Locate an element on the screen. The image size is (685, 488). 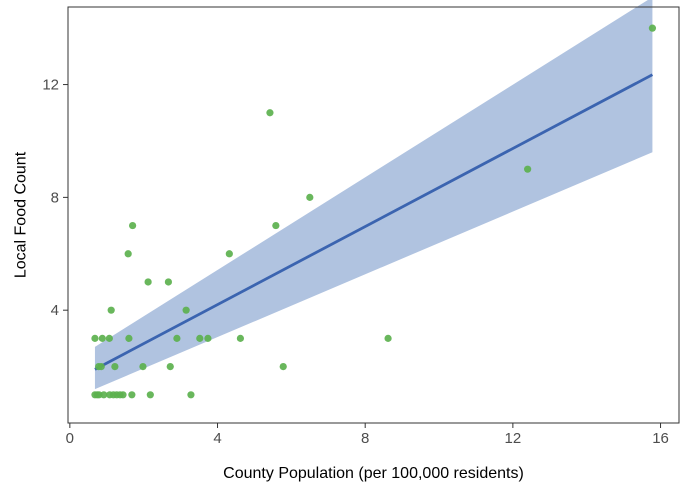
y-tick-label: 8 is located at coordinates (55, 197).